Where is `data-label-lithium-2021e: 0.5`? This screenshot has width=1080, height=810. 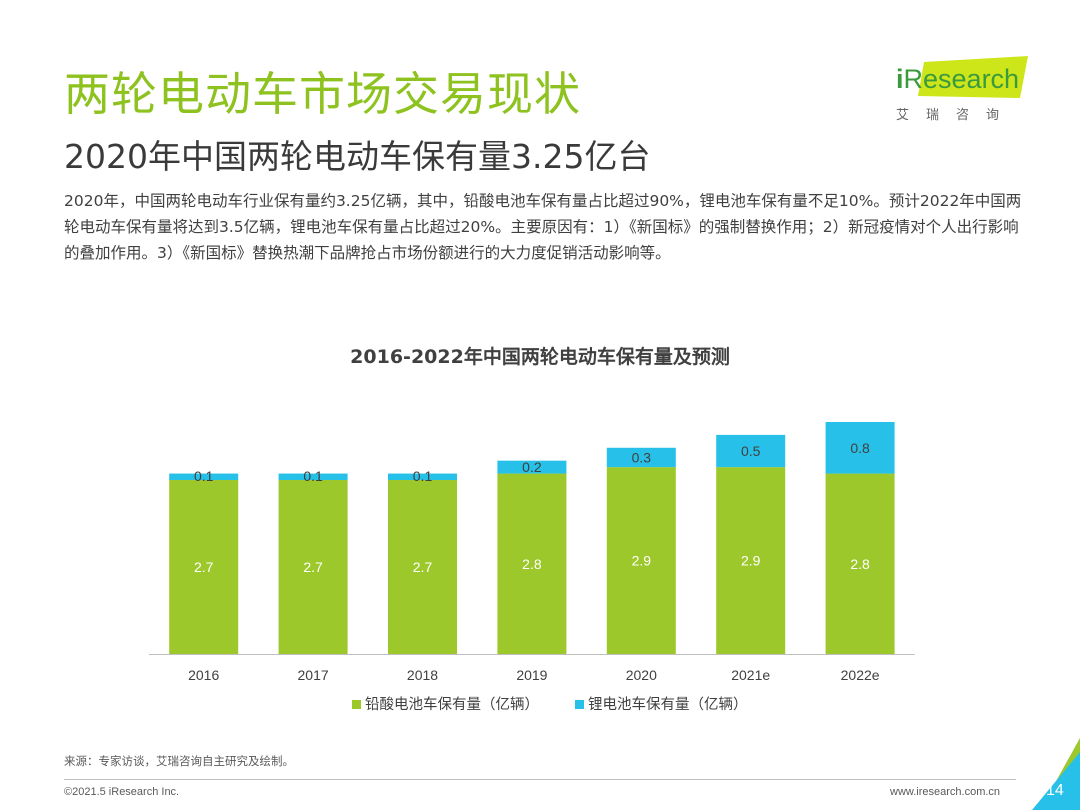 data-label-lithium-2021e: 0.5 is located at coordinates (751, 451).